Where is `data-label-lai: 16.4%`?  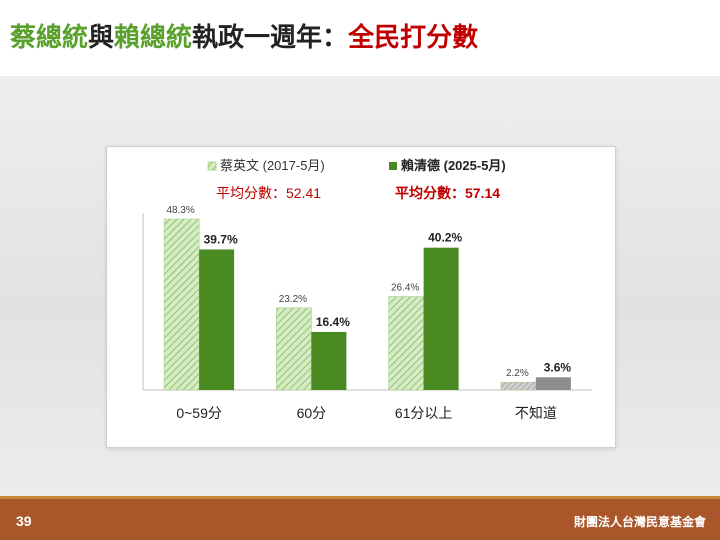 data-label-lai: 16.4% is located at coordinates (333, 322).